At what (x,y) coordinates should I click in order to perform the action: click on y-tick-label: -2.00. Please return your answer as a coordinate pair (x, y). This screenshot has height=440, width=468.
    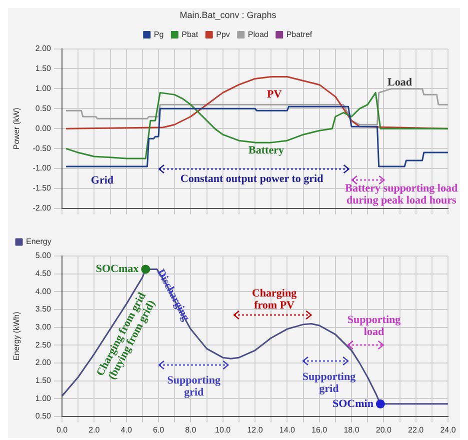
    Looking at the image, I should click on (42, 208).